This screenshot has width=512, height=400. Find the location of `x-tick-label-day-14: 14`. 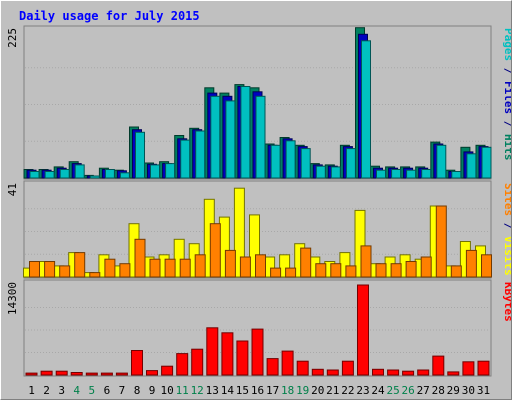

x-tick-label-day-14: 14 is located at coordinates (228, 390).